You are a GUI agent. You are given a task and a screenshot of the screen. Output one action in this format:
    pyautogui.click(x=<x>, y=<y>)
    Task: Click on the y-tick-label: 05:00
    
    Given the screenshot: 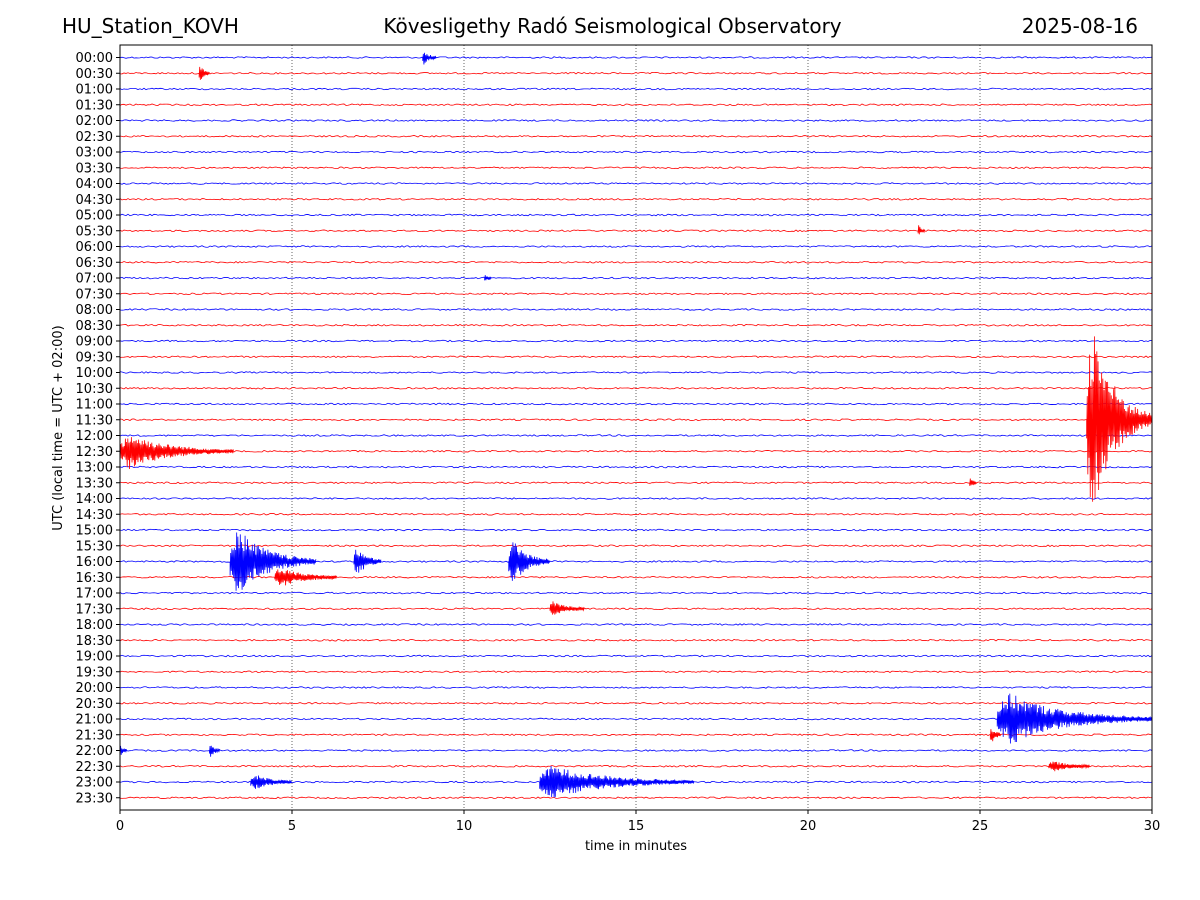 What is the action you would take?
    pyautogui.click(x=94, y=216)
    